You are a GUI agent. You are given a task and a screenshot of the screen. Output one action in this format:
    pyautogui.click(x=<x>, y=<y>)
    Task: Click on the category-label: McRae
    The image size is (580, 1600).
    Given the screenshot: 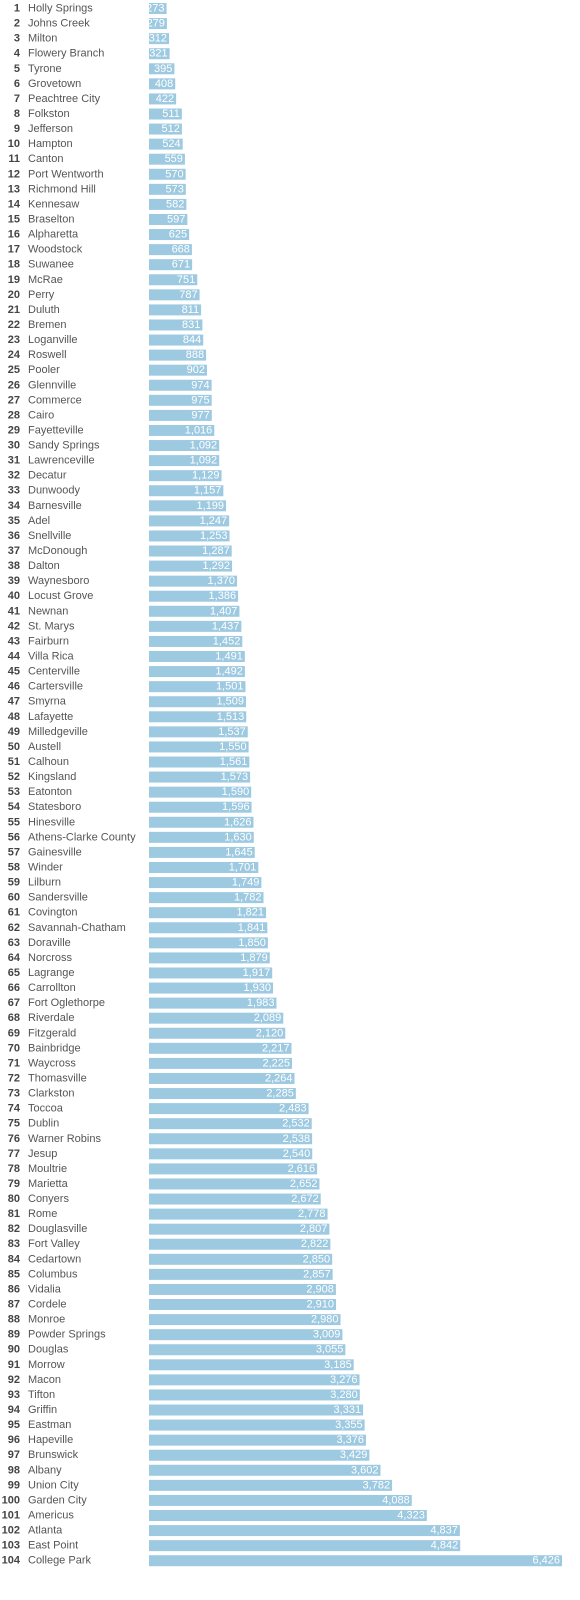 What is the action you would take?
    pyautogui.click(x=45, y=280)
    